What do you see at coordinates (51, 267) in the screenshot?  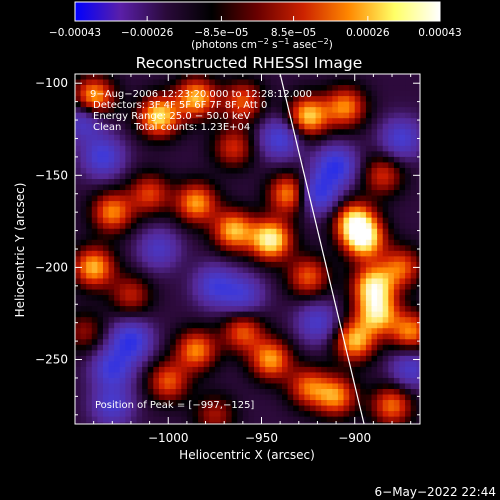 I see `y-tick-label: −200` at bounding box center [51, 267].